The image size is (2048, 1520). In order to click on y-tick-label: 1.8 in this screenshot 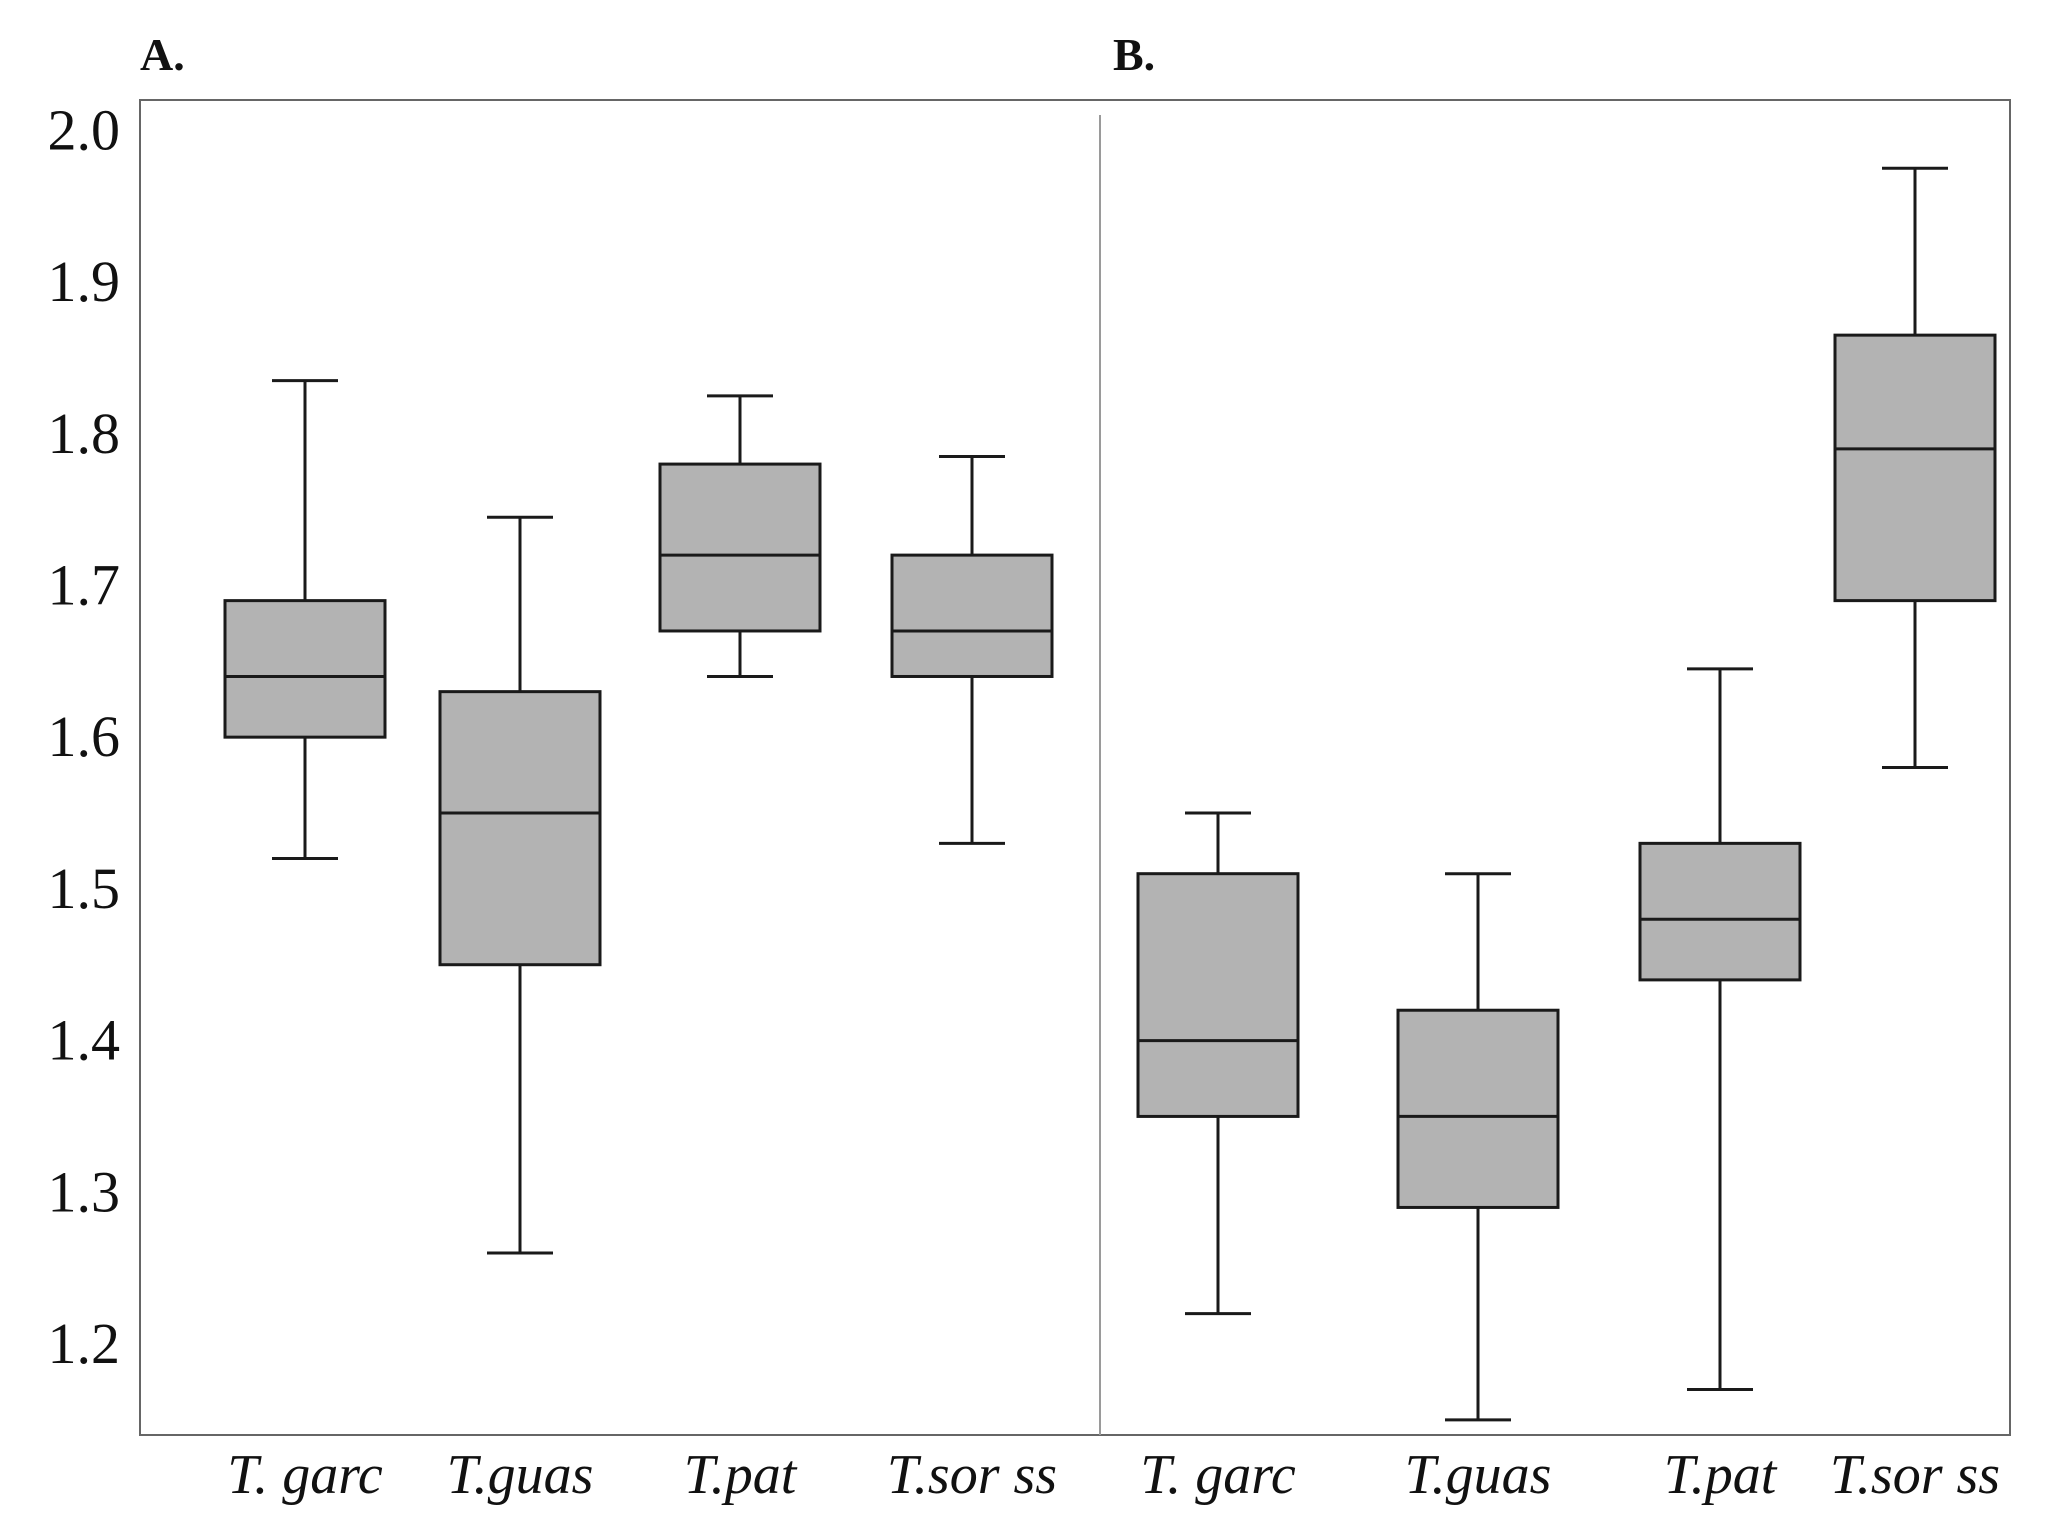, I will do `click(84, 433)`.